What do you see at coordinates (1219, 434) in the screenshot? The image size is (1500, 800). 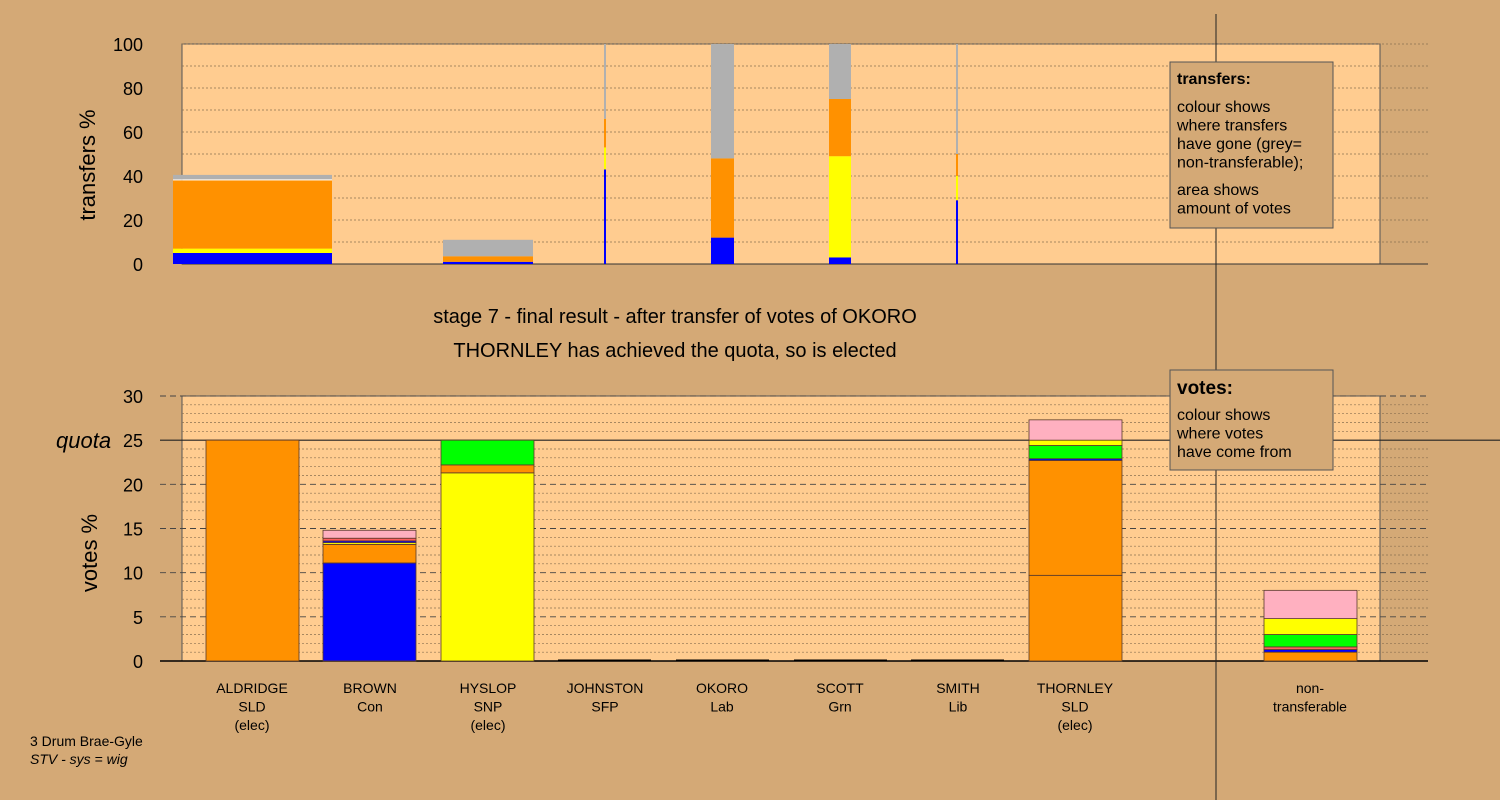 I see `votes-legend-line: where votes` at bounding box center [1219, 434].